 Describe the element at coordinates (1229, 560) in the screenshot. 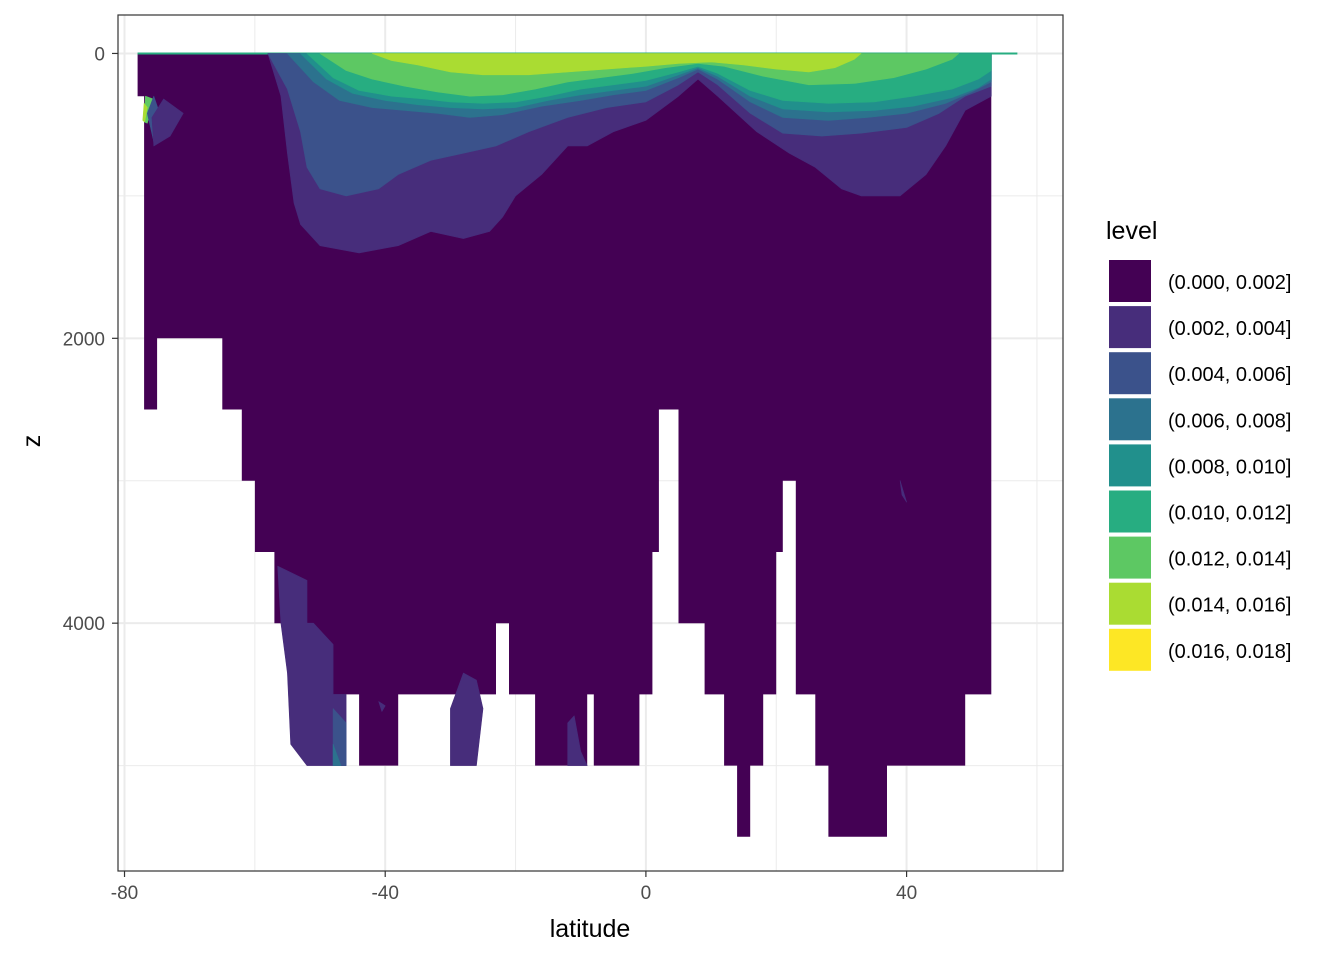

I see `legend-label: (0.012, 0.014]` at that location.